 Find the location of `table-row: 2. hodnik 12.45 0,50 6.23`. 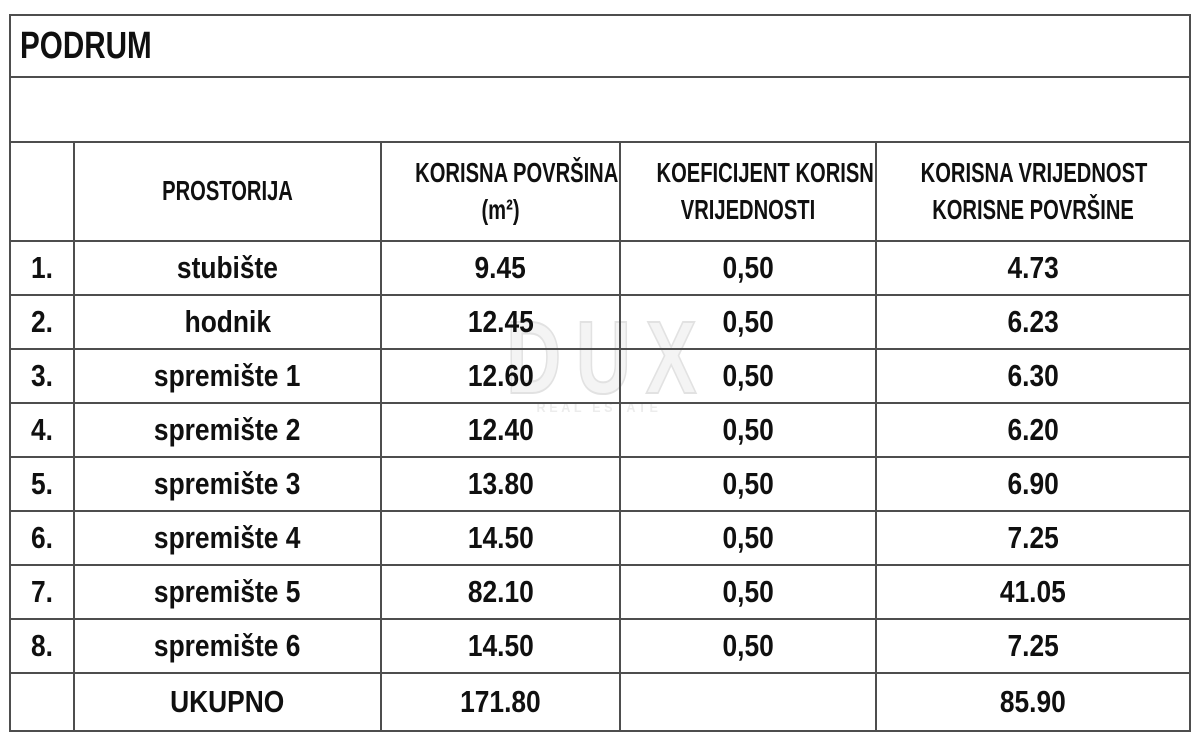

table-row: 2. hodnik 12.45 0,50 6.23 is located at coordinates (600, 322).